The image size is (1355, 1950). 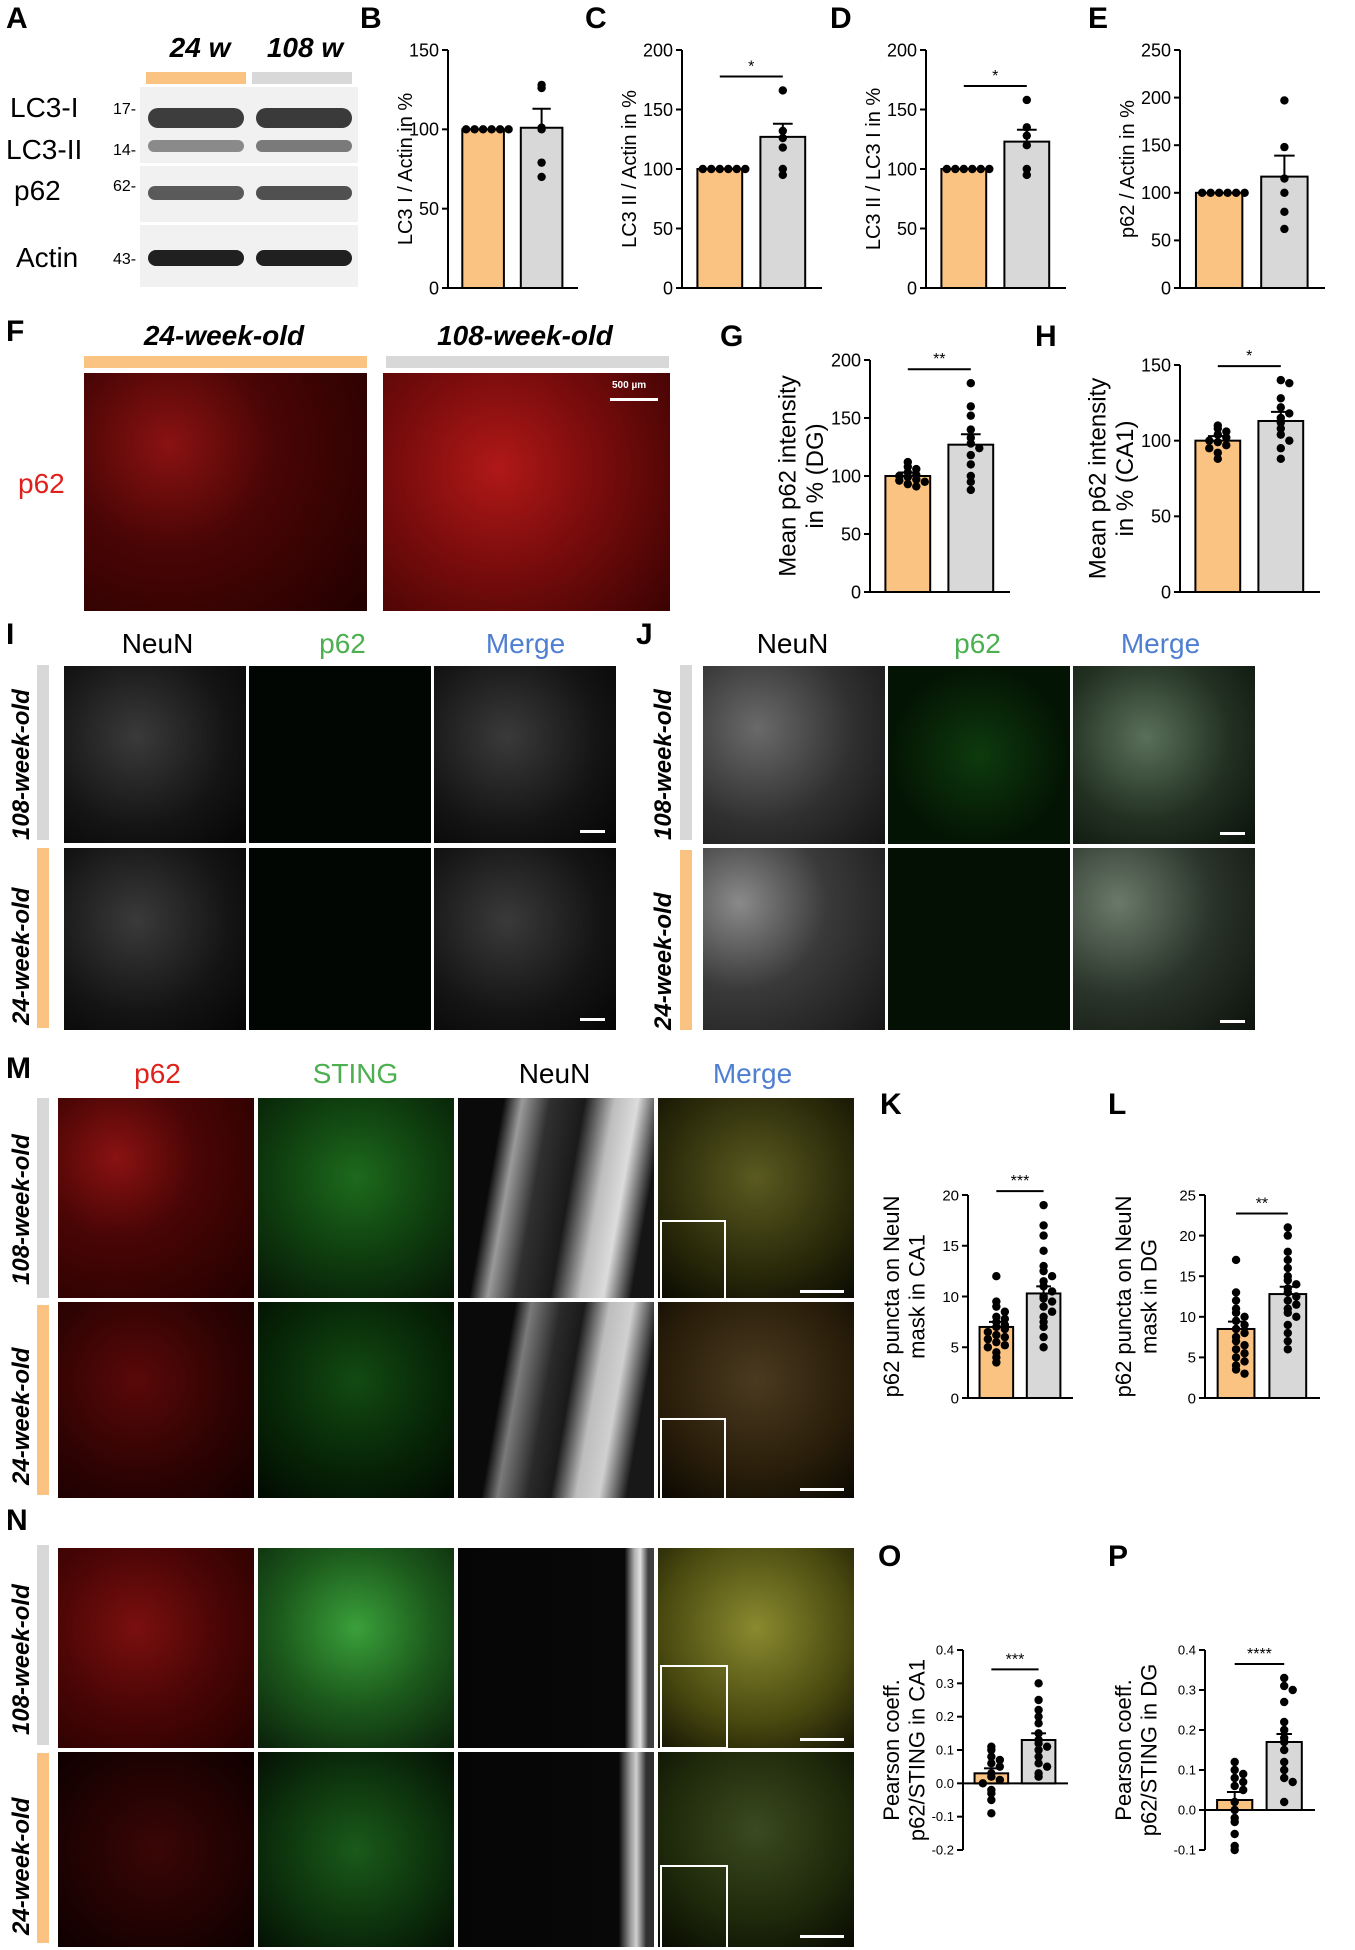 What do you see at coordinates (525, 335) in the screenshot?
I see `panel-f-old-title: 108-week-old` at bounding box center [525, 335].